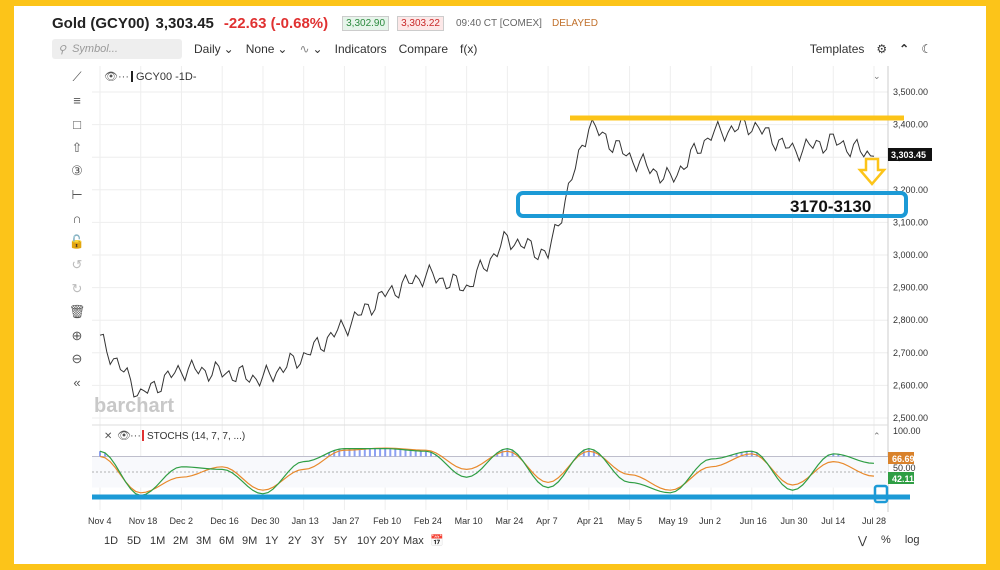 This screenshot has width=1000, height=570. I want to click on log-toggle: log, so click(912, 540).